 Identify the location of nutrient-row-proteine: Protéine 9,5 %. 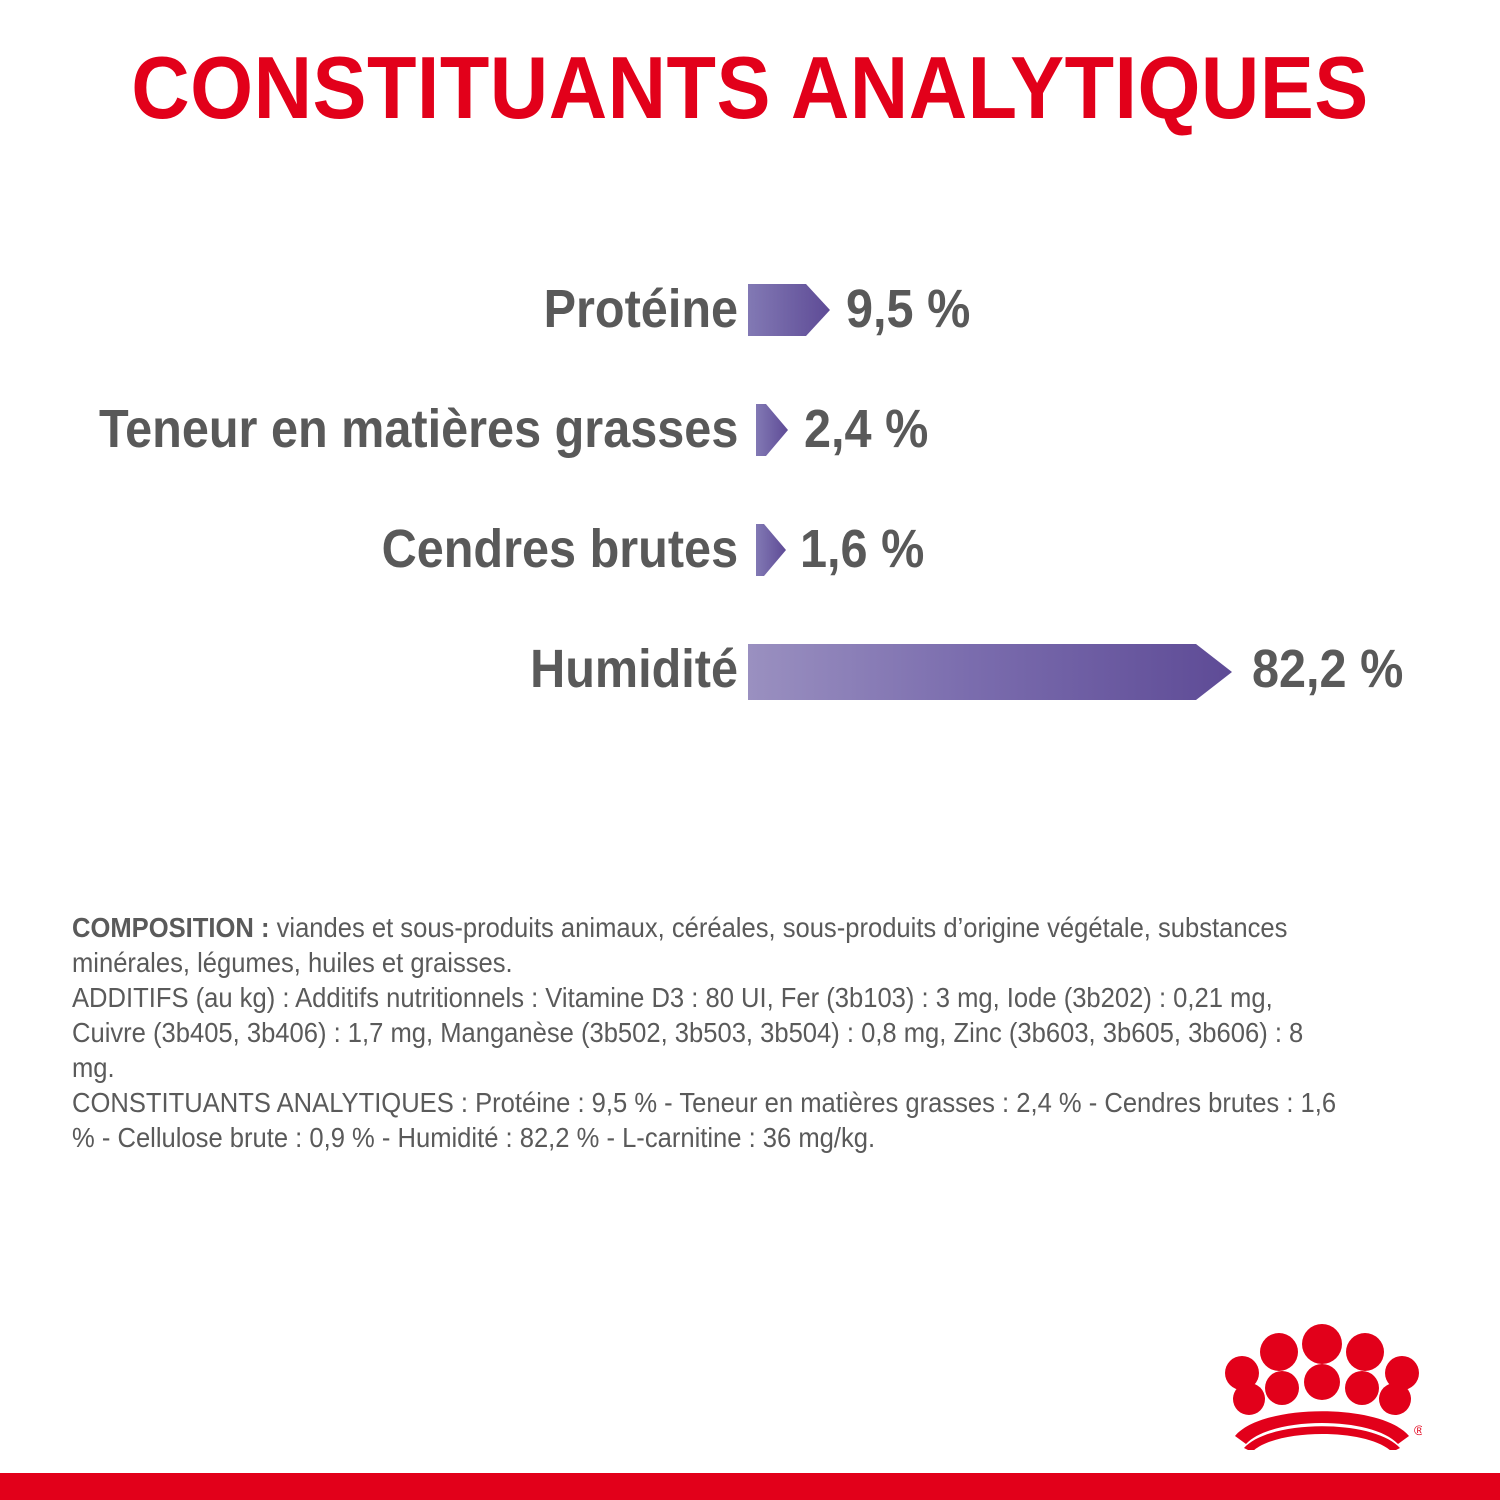
(750, 309).